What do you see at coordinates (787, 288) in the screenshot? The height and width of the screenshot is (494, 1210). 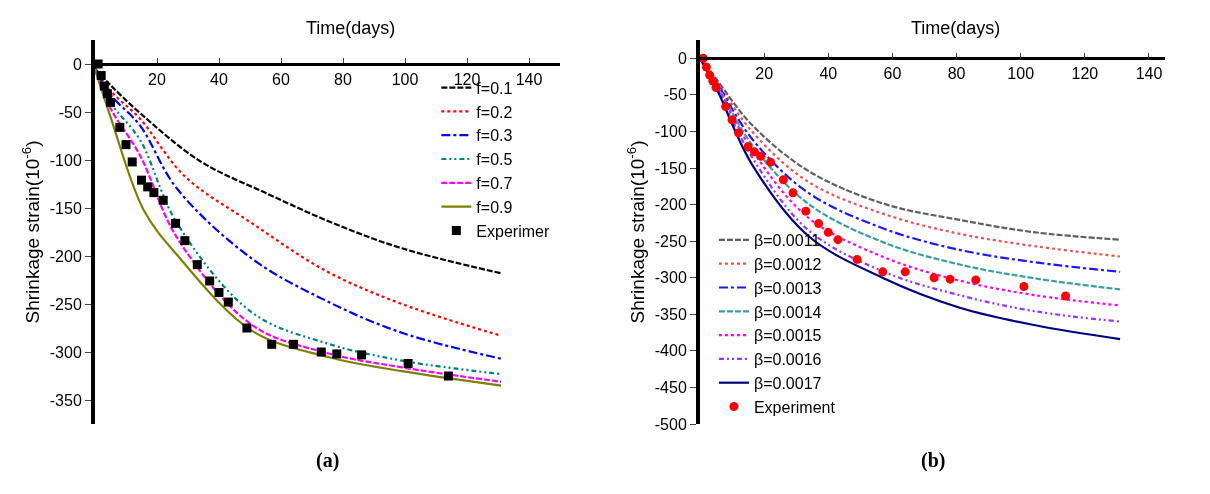 I see `legend-label: β=0.0013` at bounding box center [787, 288].